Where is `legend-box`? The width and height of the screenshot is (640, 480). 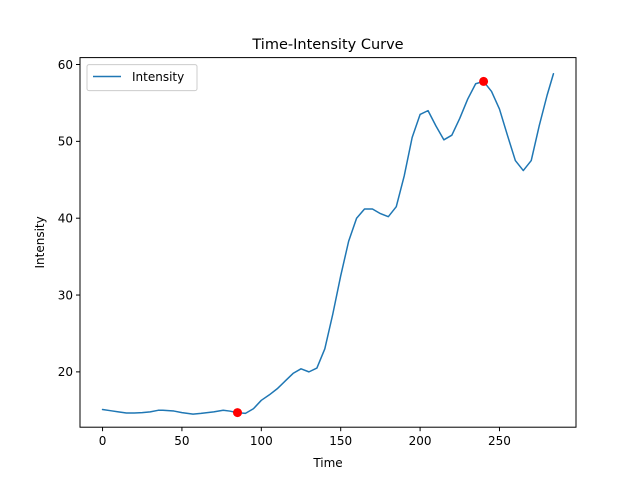 legend-box is located at coordinates (142, 78).